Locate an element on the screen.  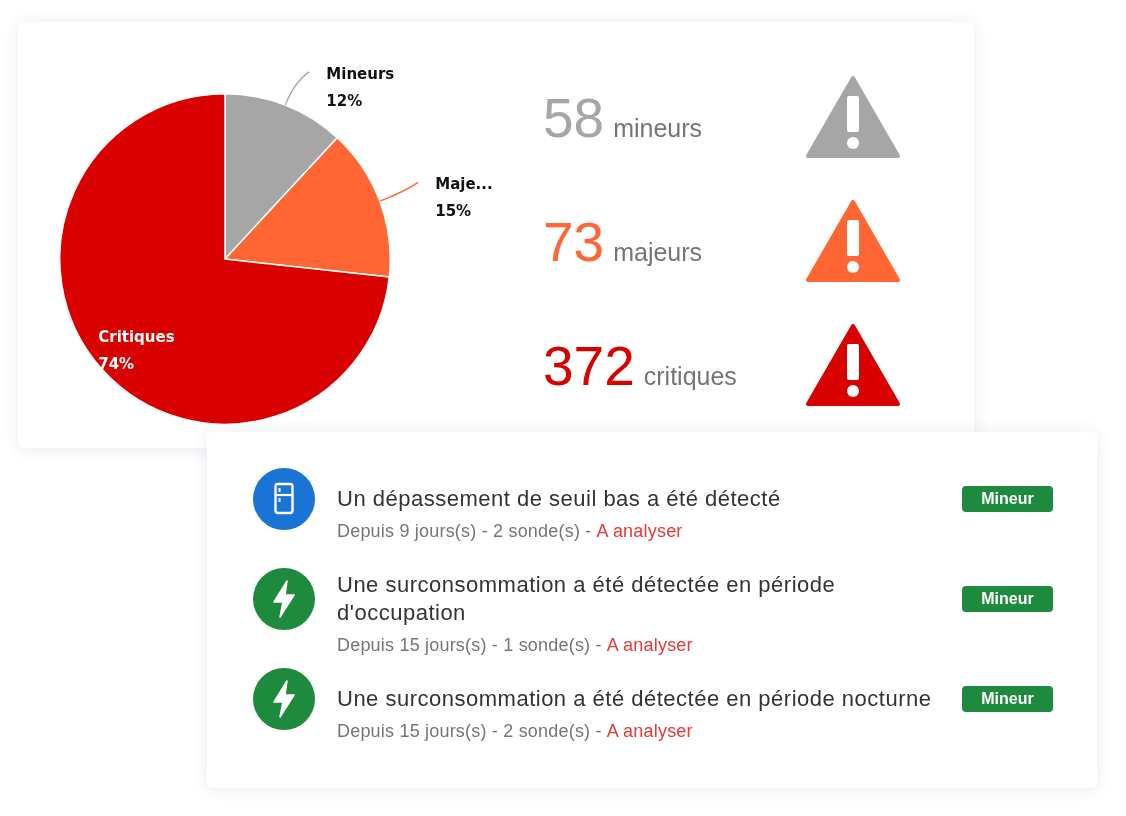
data-label: 15% is located at coordinates (453, 211).